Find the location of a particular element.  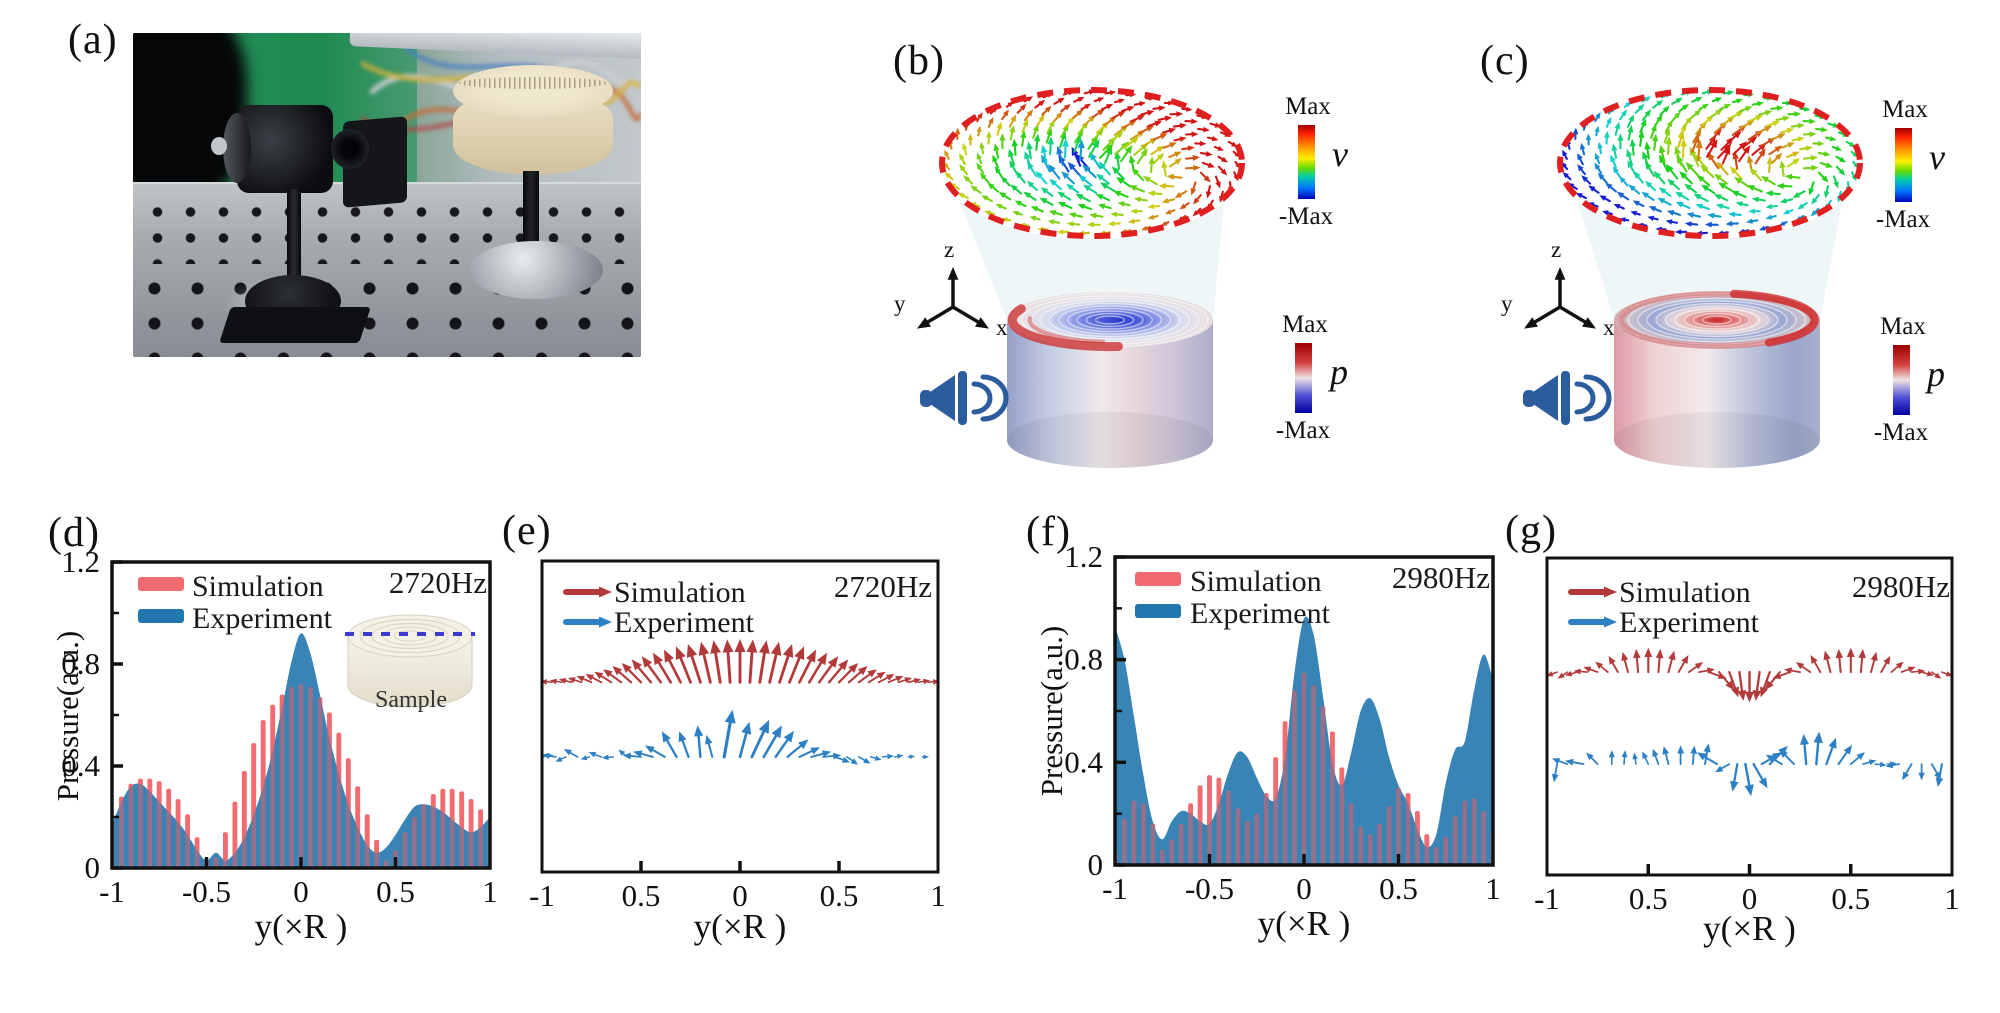

panel-b-pbar-max: Max is located at coordinates (1305, 324).